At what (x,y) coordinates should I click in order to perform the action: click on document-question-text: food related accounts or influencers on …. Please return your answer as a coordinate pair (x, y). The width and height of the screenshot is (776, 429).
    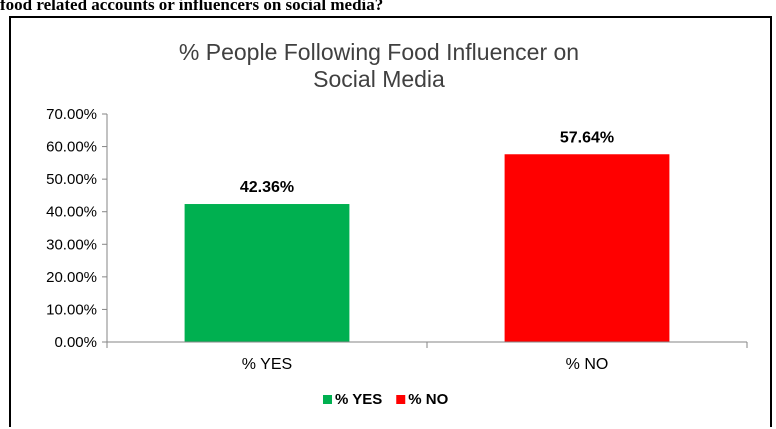
    Looking at the image, I should click on (192, 7).